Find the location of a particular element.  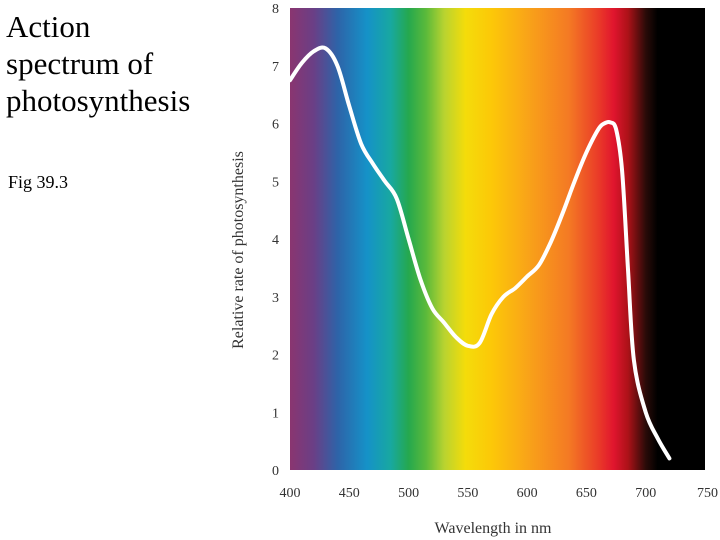

y-axis-title: Relative rate of photosynthesis is located at coordinates (238, 250).